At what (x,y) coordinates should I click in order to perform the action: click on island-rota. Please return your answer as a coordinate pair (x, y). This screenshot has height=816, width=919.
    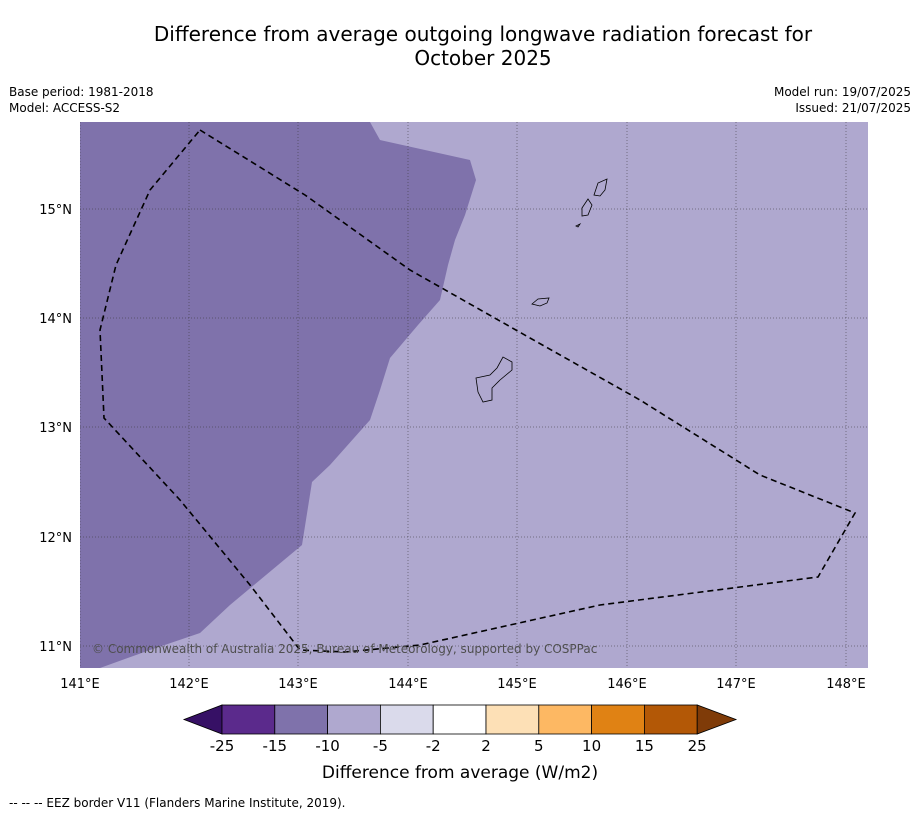
    Looking at the image, I should click on (540, 302).